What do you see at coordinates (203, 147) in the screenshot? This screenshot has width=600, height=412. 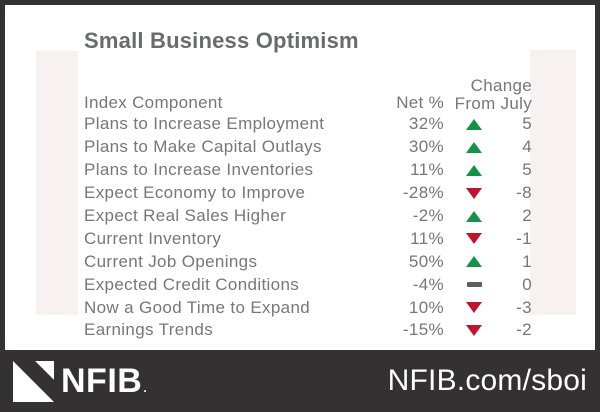 I see `component-label: Plans to Make Capital Outlays` at bounding box center [203, 147].